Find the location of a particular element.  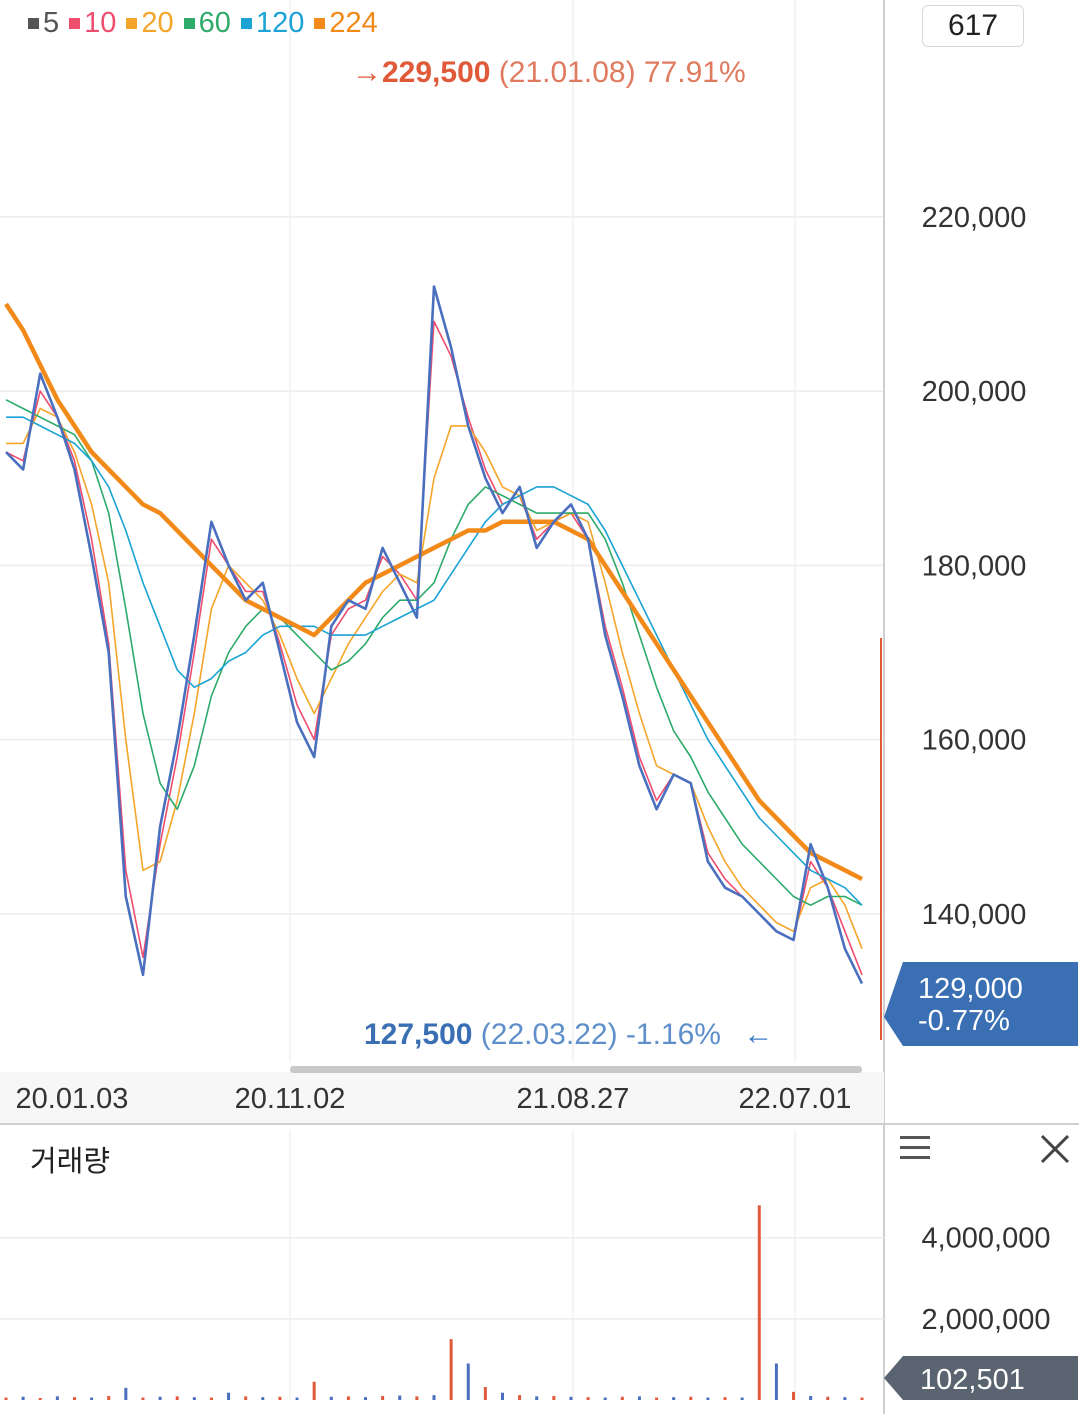

date-axis-ticks: 20.01.03 20.11.02 21.08.27 22.07.01 is located at coordinates (434, 1099).